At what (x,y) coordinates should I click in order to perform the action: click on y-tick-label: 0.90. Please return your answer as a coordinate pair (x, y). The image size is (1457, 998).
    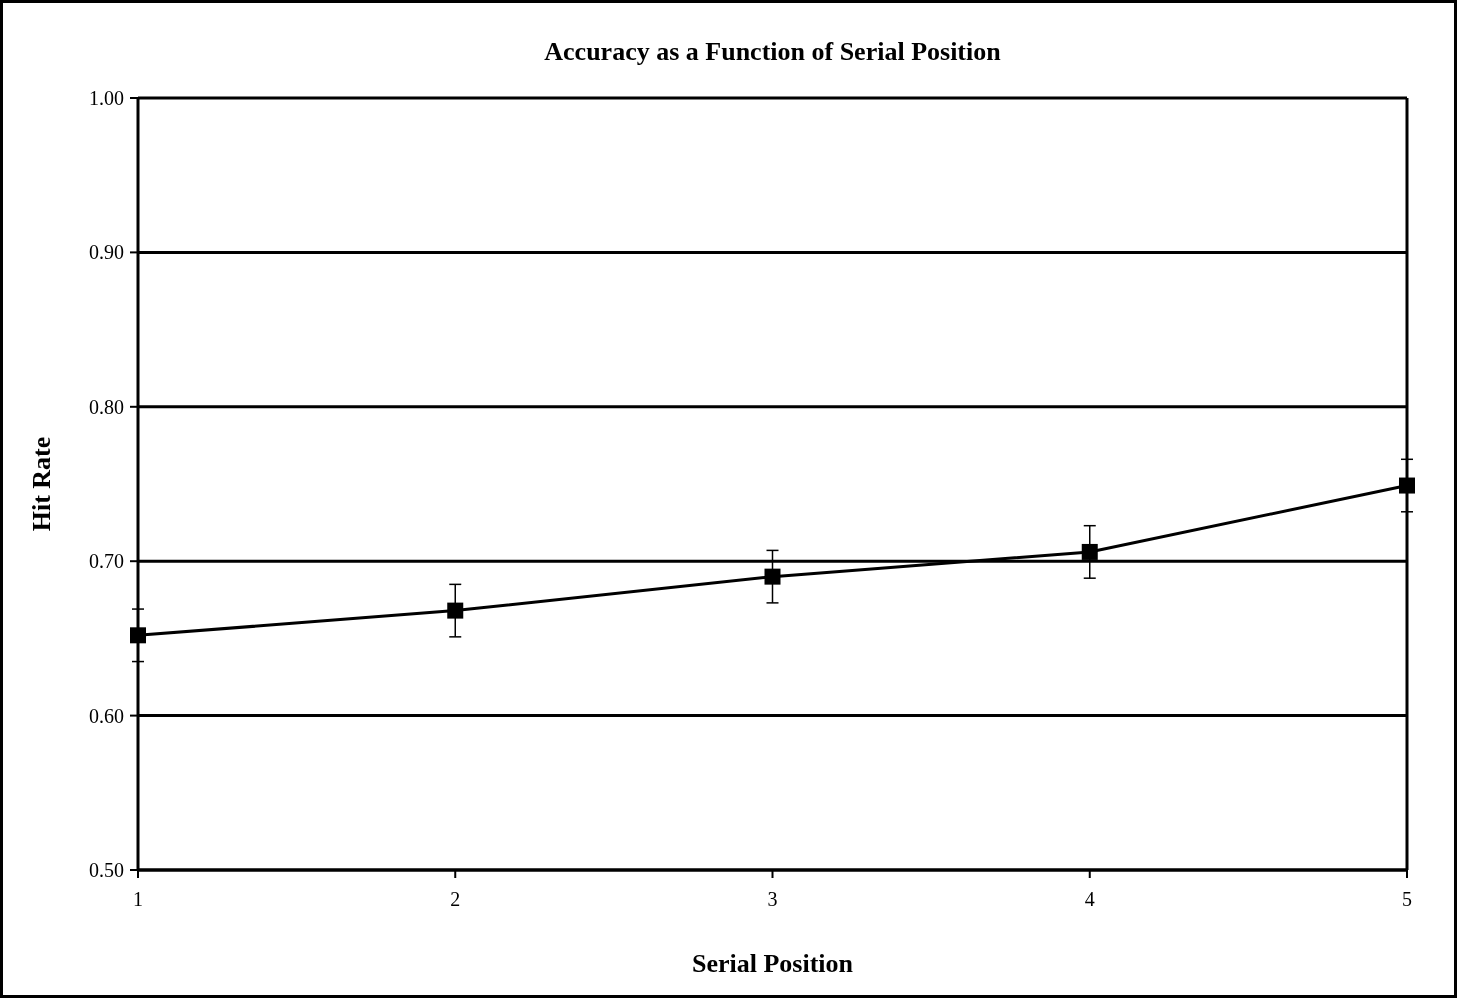
    Looking at the image, I should click on (106, 252).